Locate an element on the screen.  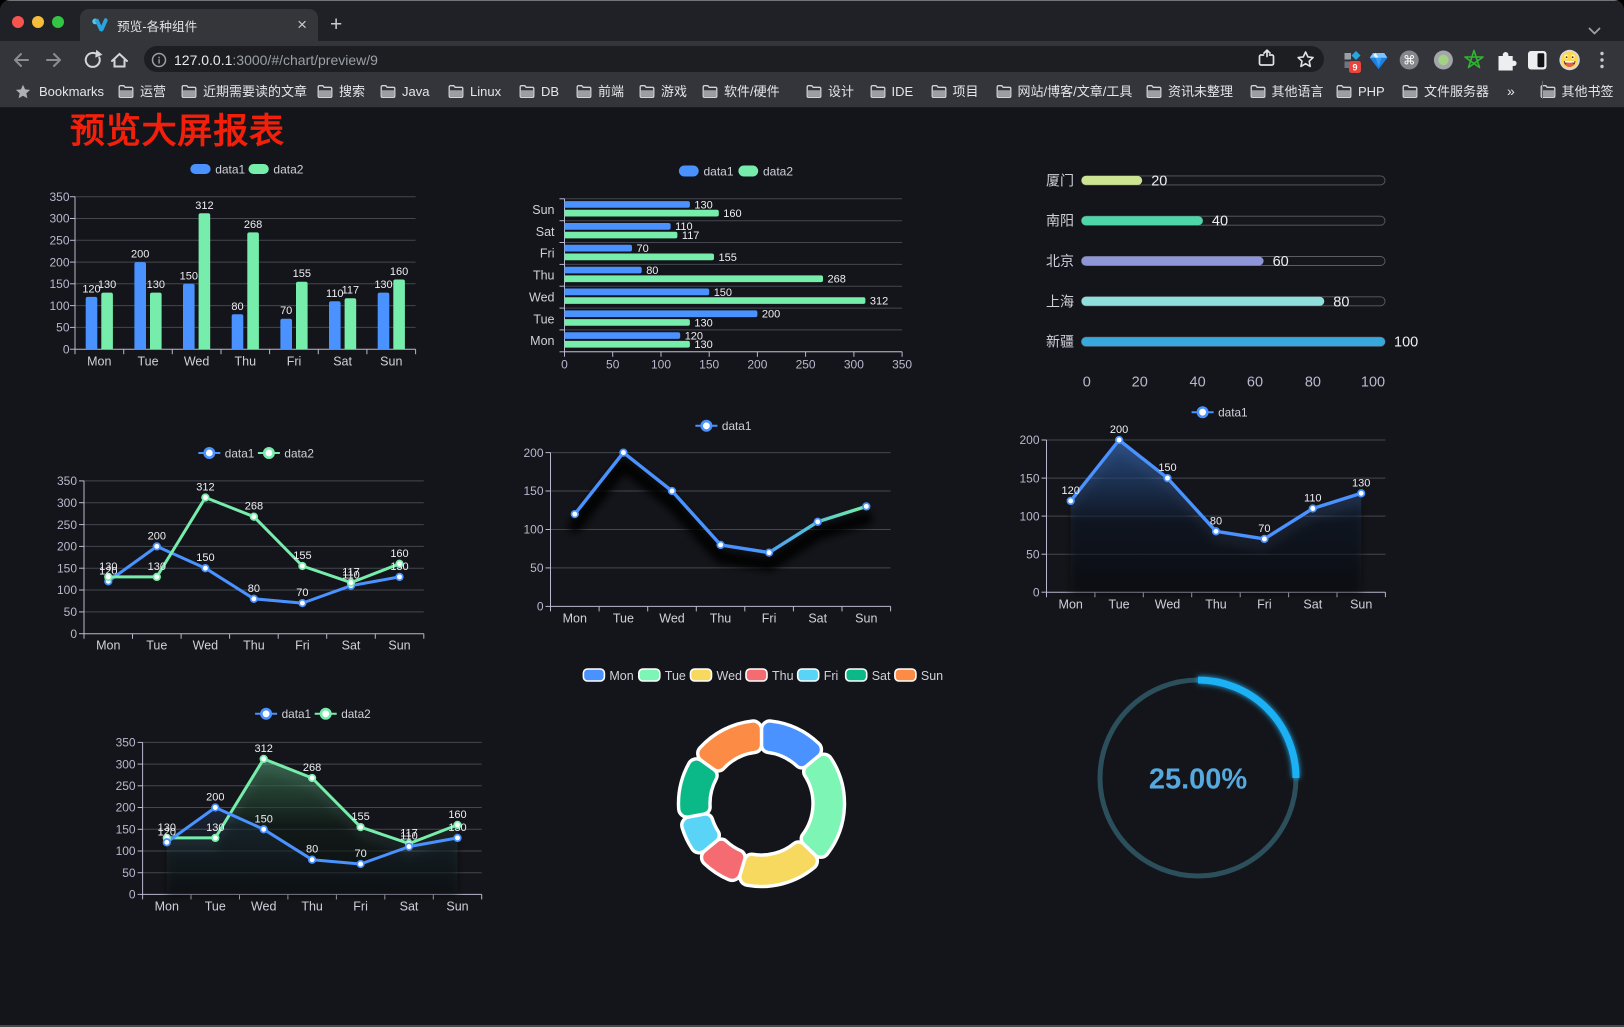
svg-text: 20 is located at coordinates (1159, 181).